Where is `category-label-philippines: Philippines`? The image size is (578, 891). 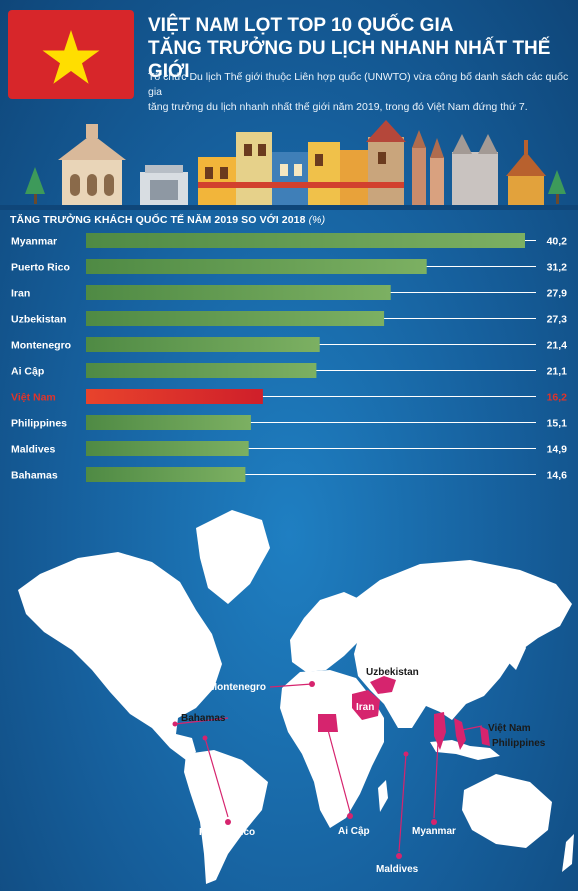 category-label-philippines: Philippines is located at coordinates (39, 424).